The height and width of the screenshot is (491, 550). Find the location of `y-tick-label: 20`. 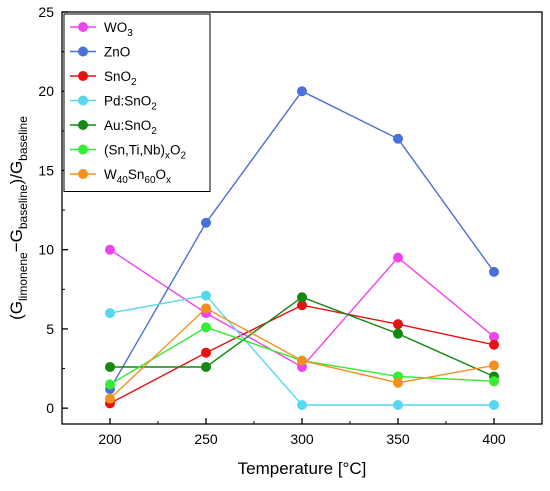

y-tick-label: 20 is located at coordinates (46, 91).